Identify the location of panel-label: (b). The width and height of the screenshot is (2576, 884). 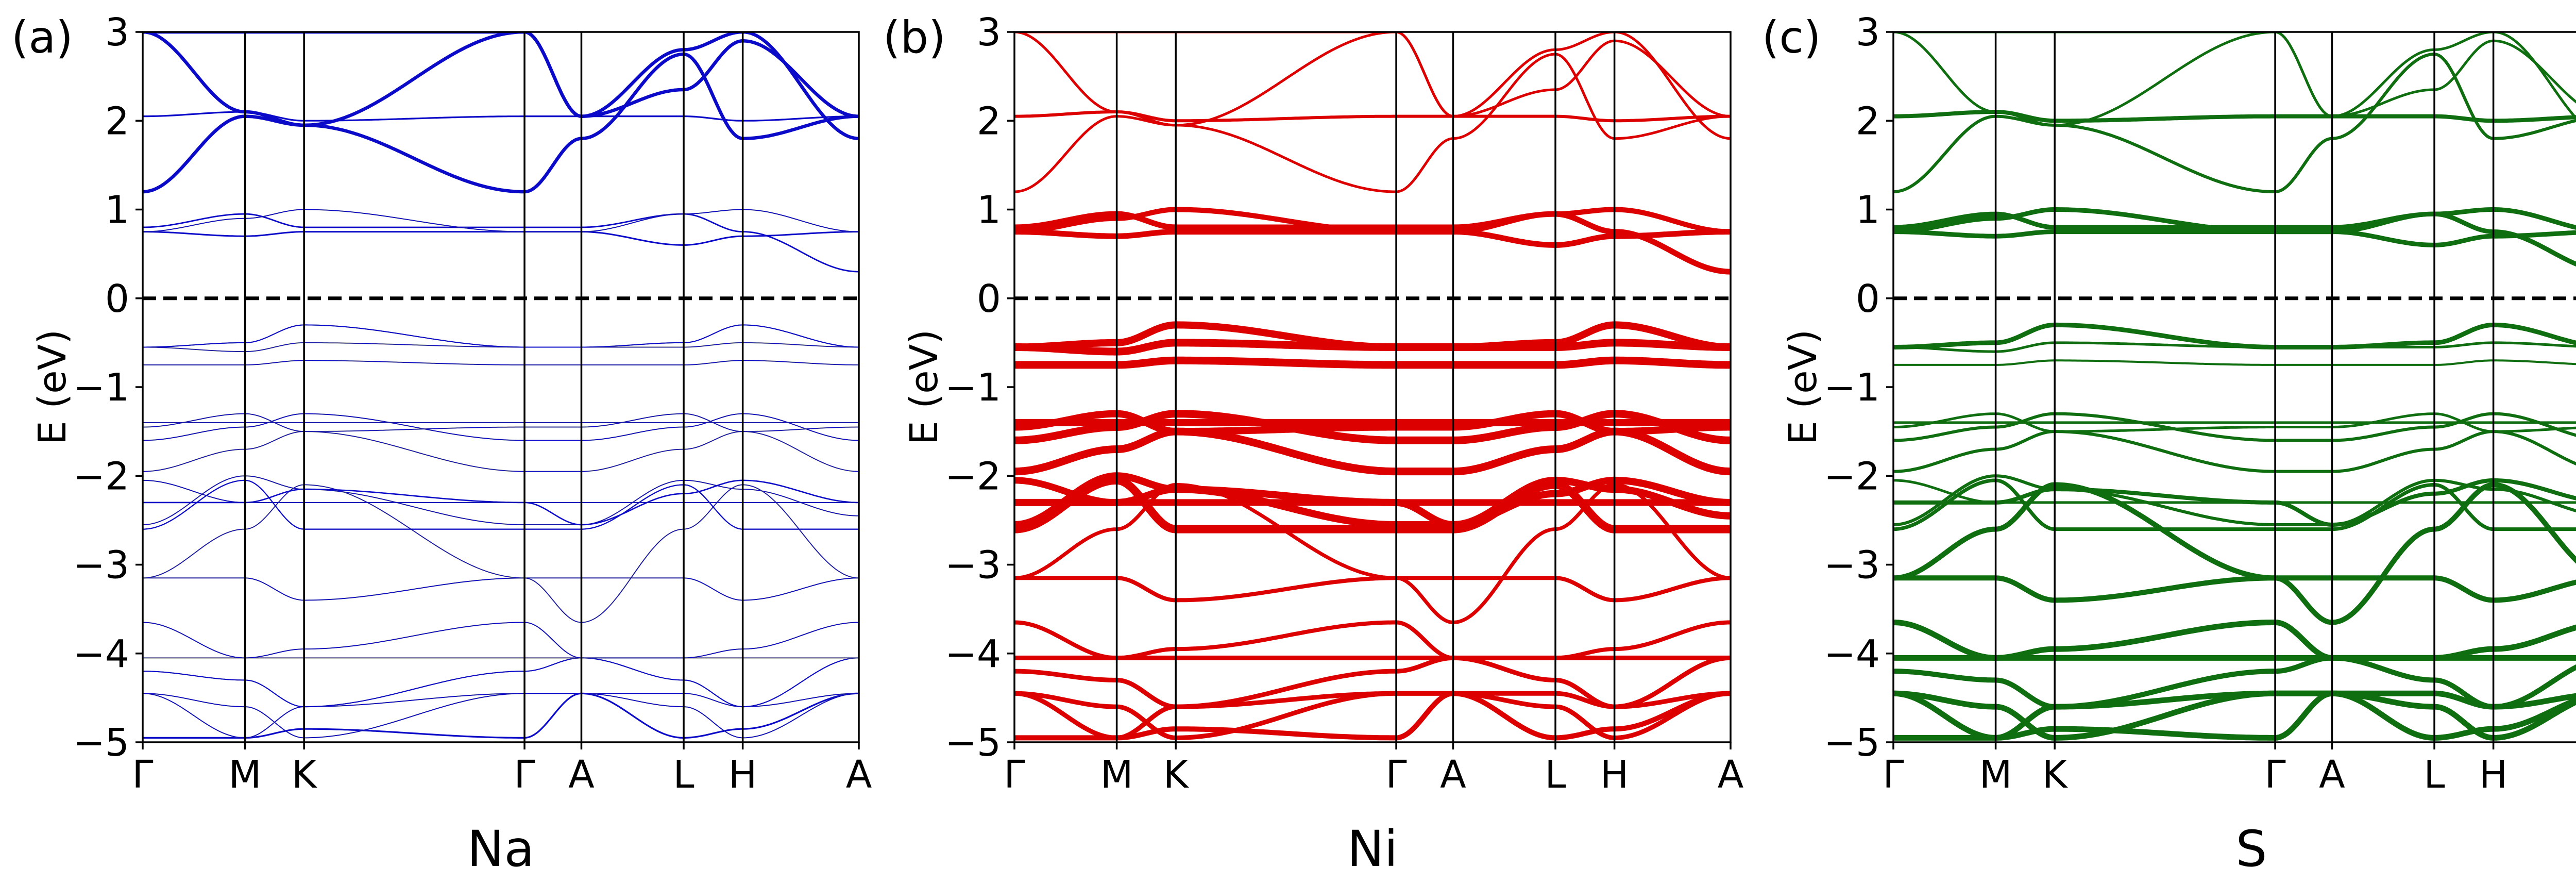
(914, 37).